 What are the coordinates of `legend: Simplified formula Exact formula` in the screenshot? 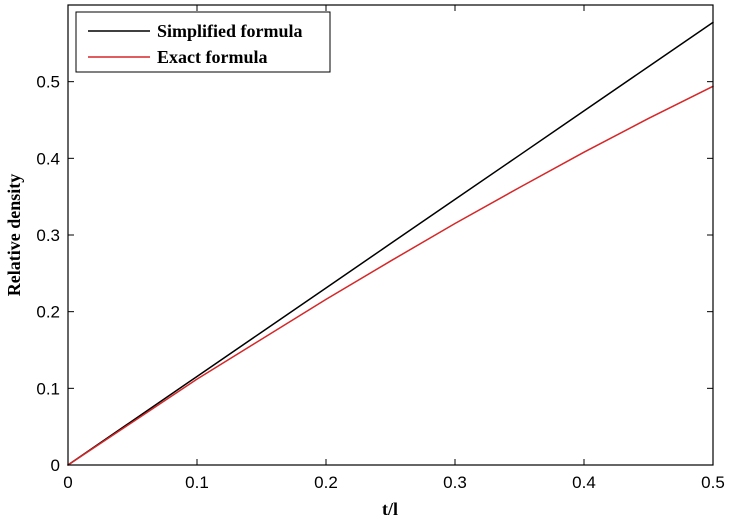 It's located at (203, 42).